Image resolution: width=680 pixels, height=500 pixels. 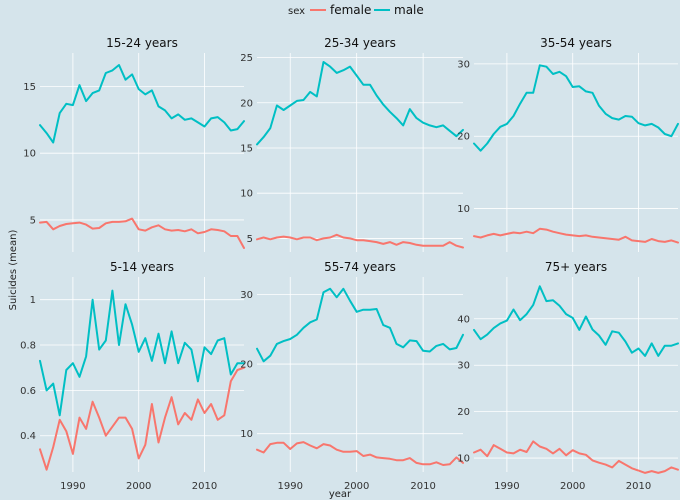 What do you see at coordinates (28, 346) in the screenshot?
I see `y-tick-label: 0.8` at bounding box center [28, 346].